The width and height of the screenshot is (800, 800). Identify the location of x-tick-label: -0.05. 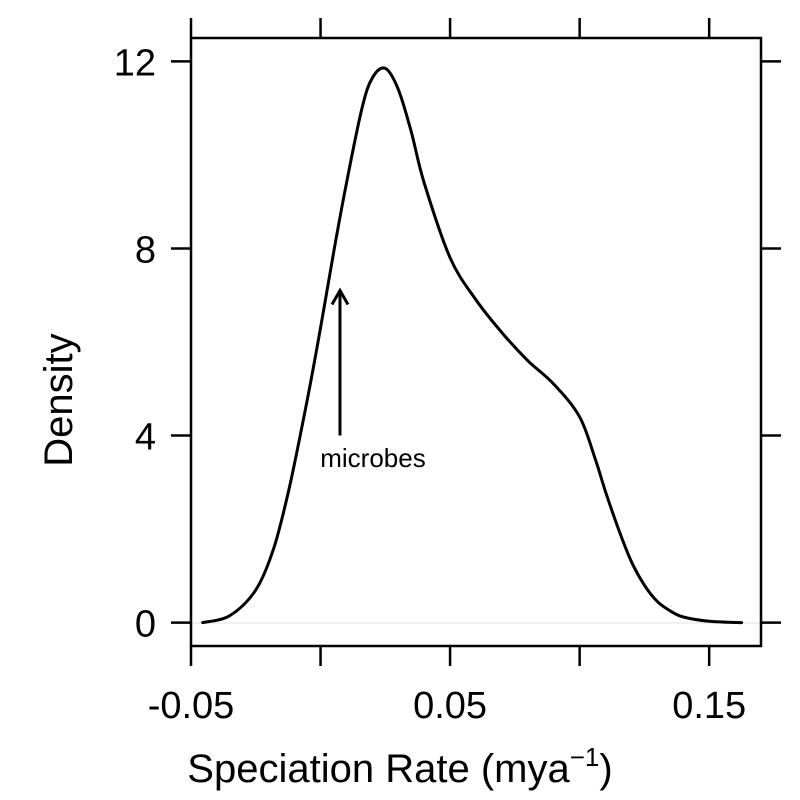
(191, 706).